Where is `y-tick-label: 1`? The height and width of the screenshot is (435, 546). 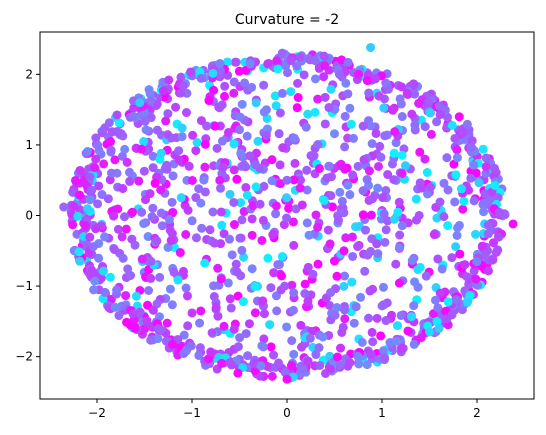 y-tick-label: 1 is located at coordinates (29, 145).